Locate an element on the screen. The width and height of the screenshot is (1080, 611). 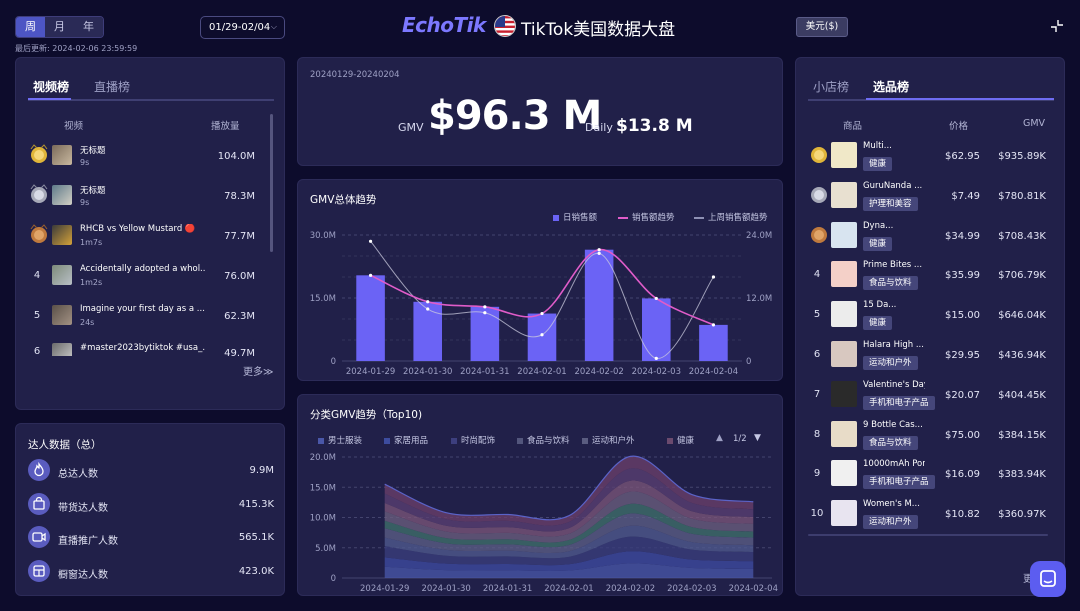
legend-sales-trend: 销售额趋势 is located at coordinates (646, 217).